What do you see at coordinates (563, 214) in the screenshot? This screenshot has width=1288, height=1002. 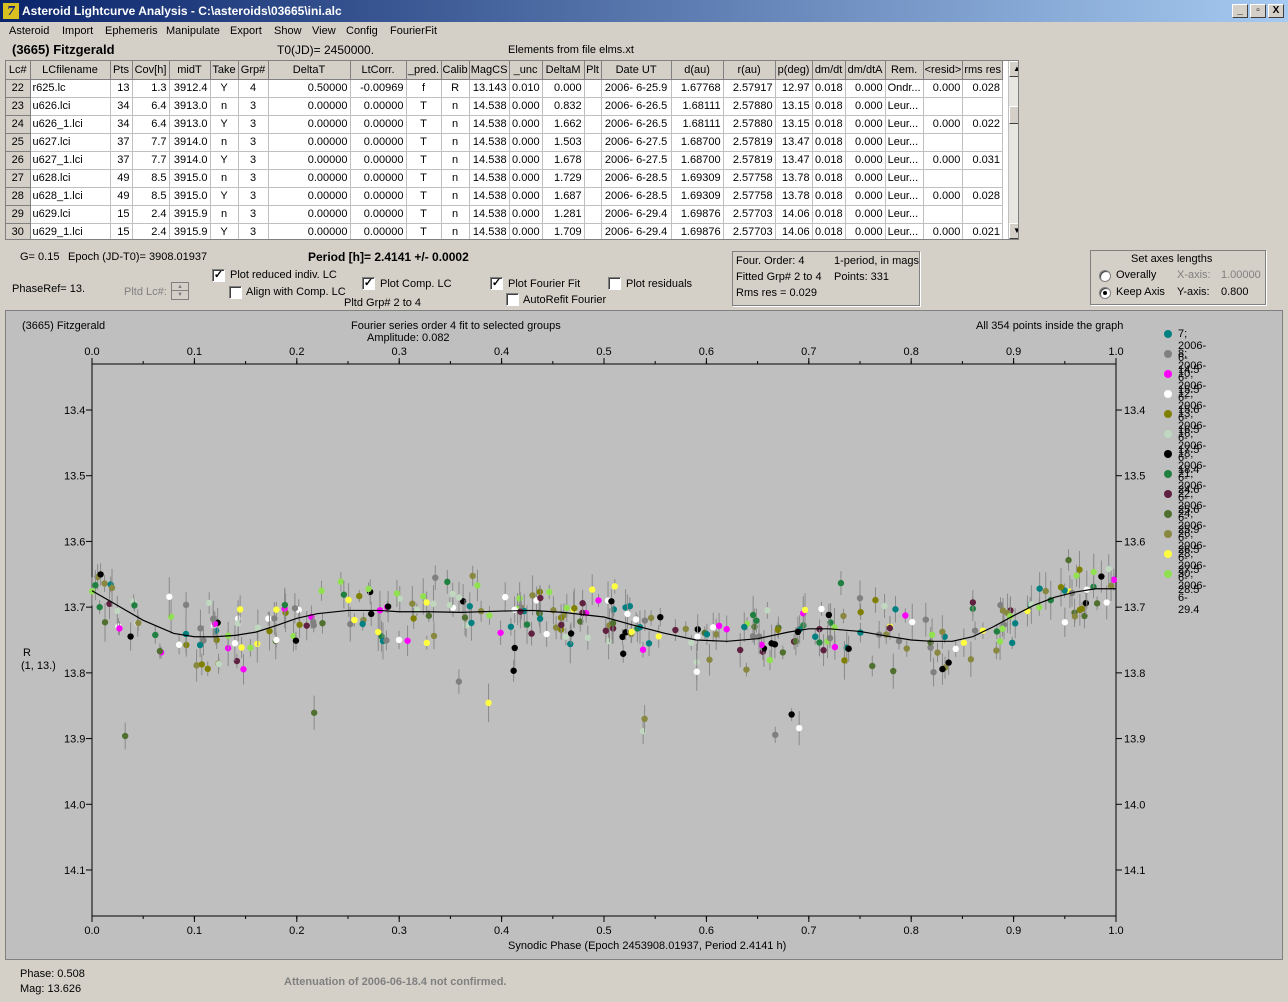 I see `table-cell: 1.281` at bounding box center [563, 214].